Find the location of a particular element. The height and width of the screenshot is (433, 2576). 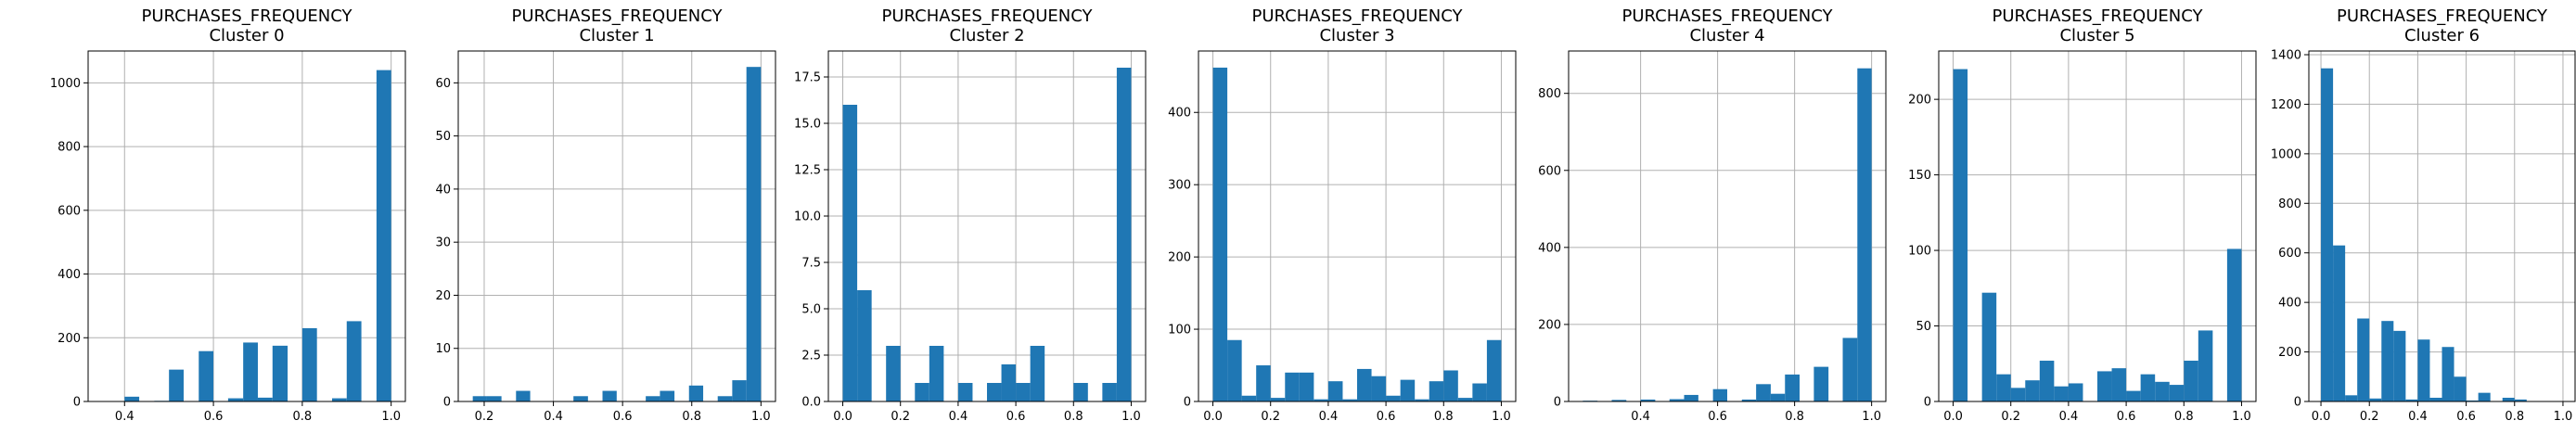

y-tick-label: 10.0 is located at coordinates (807, 217).